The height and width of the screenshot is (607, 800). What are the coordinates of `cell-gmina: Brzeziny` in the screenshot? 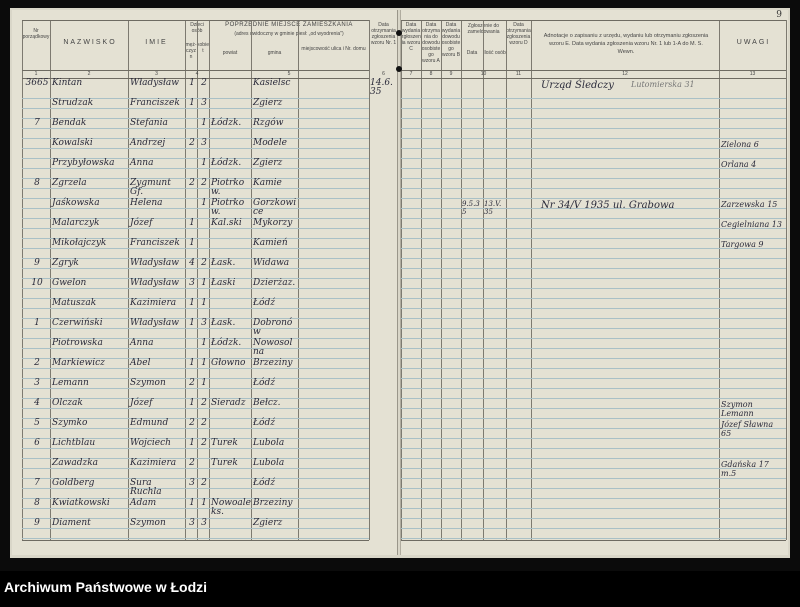 It's located at (273, 363).